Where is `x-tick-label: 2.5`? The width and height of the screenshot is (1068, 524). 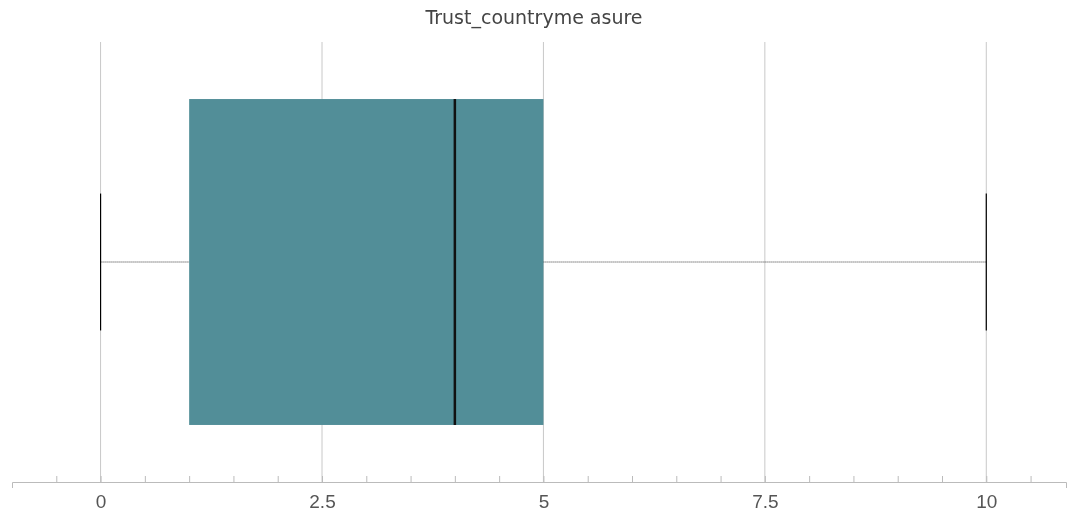 x-tick-label: 2.5 is located at coordinates (322, 502).